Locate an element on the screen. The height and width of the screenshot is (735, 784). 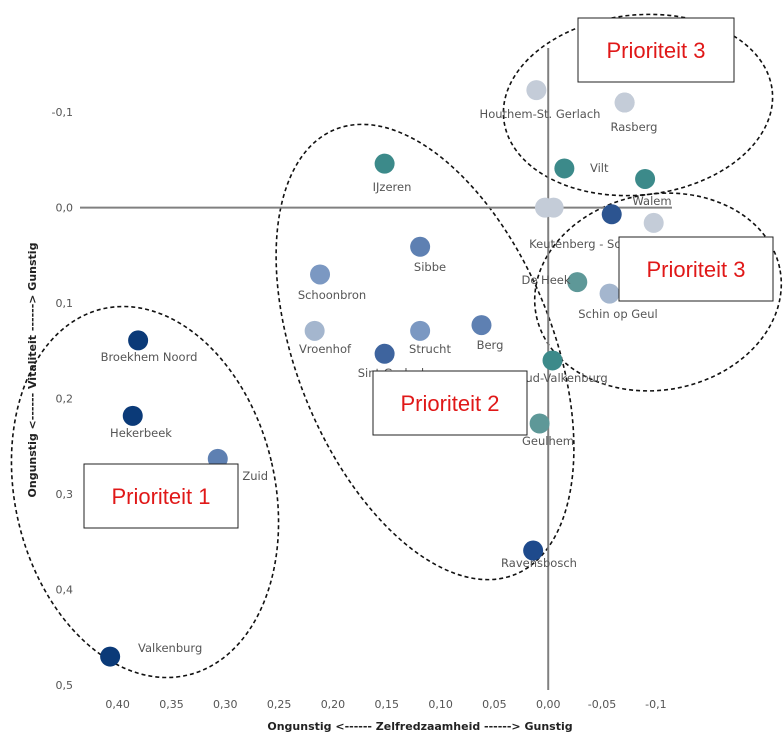
point-label: Houthem-St. Gerlach is located at coordinates (540, 114).